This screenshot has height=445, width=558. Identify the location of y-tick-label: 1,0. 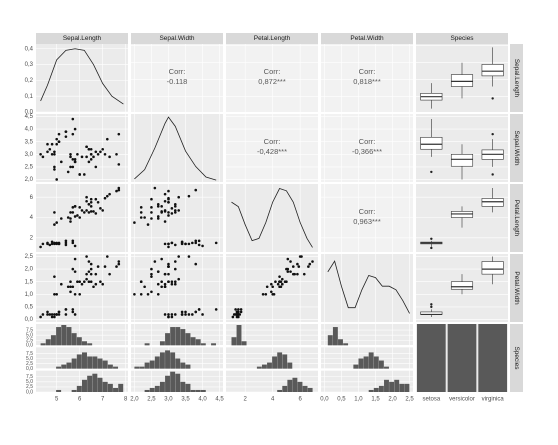
(29, 295).